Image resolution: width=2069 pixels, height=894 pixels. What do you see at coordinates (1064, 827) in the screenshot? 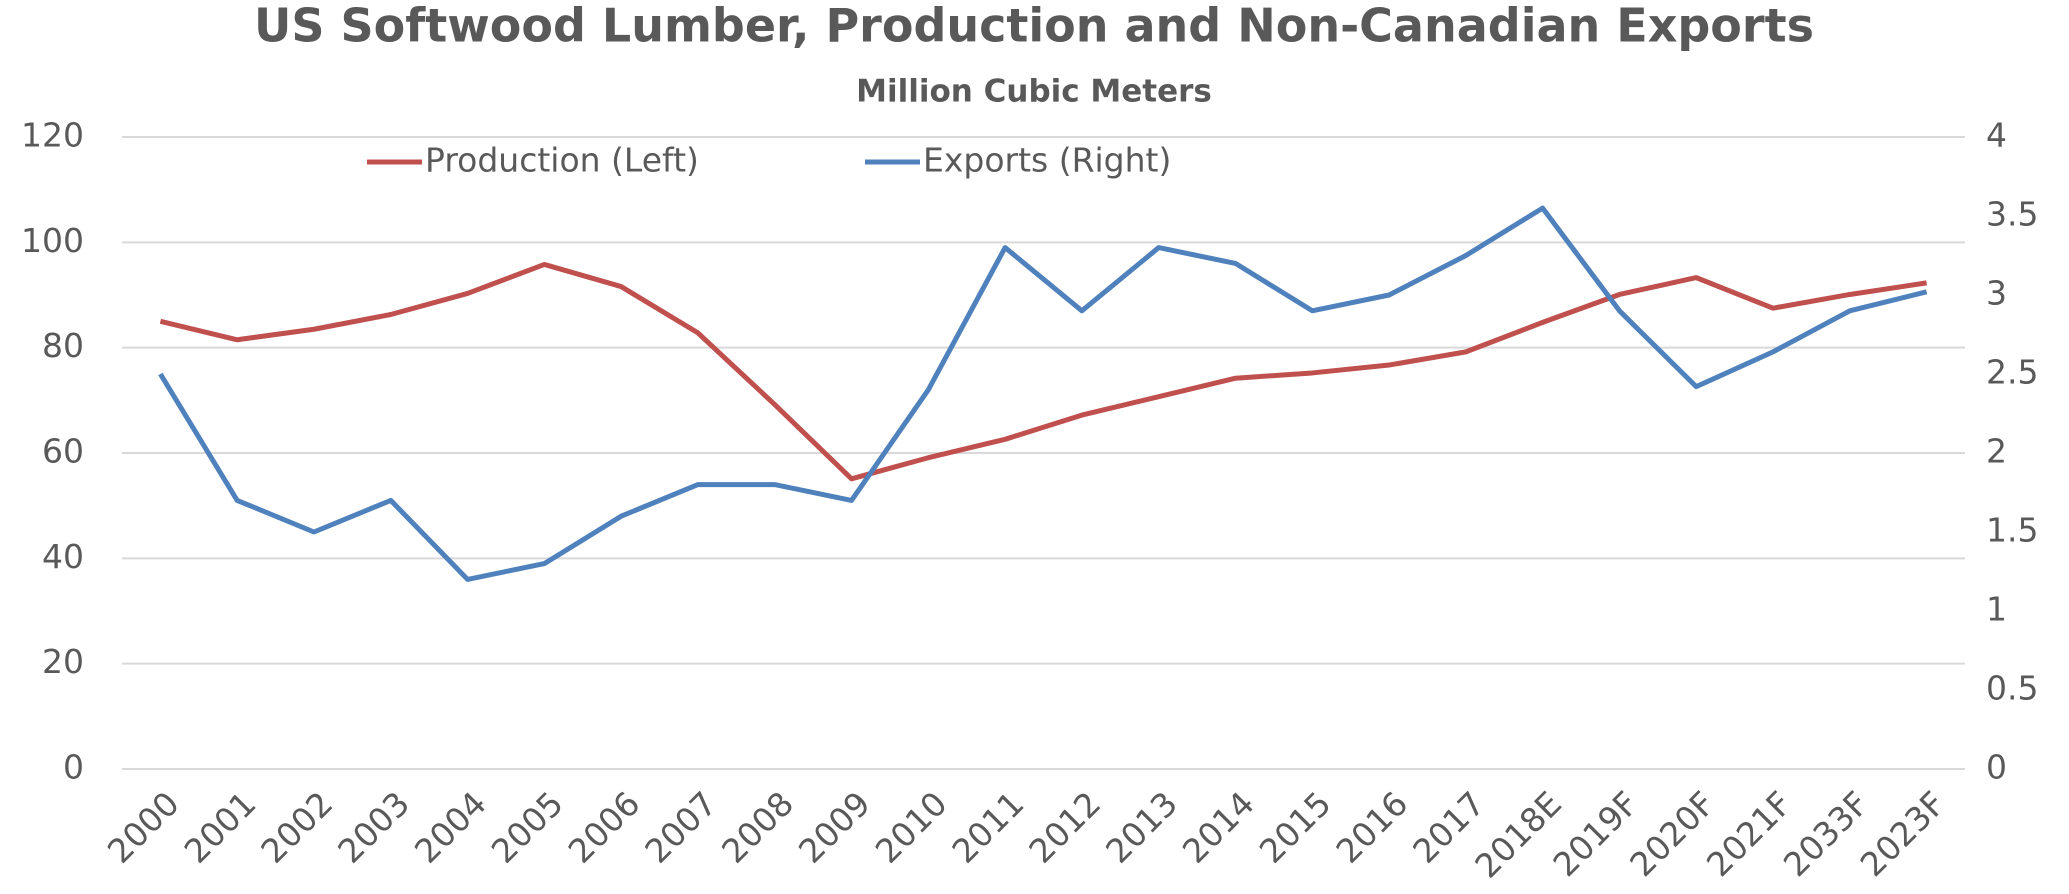
I see `x-tick-label: 2012` at bounding box center [1064, 827].